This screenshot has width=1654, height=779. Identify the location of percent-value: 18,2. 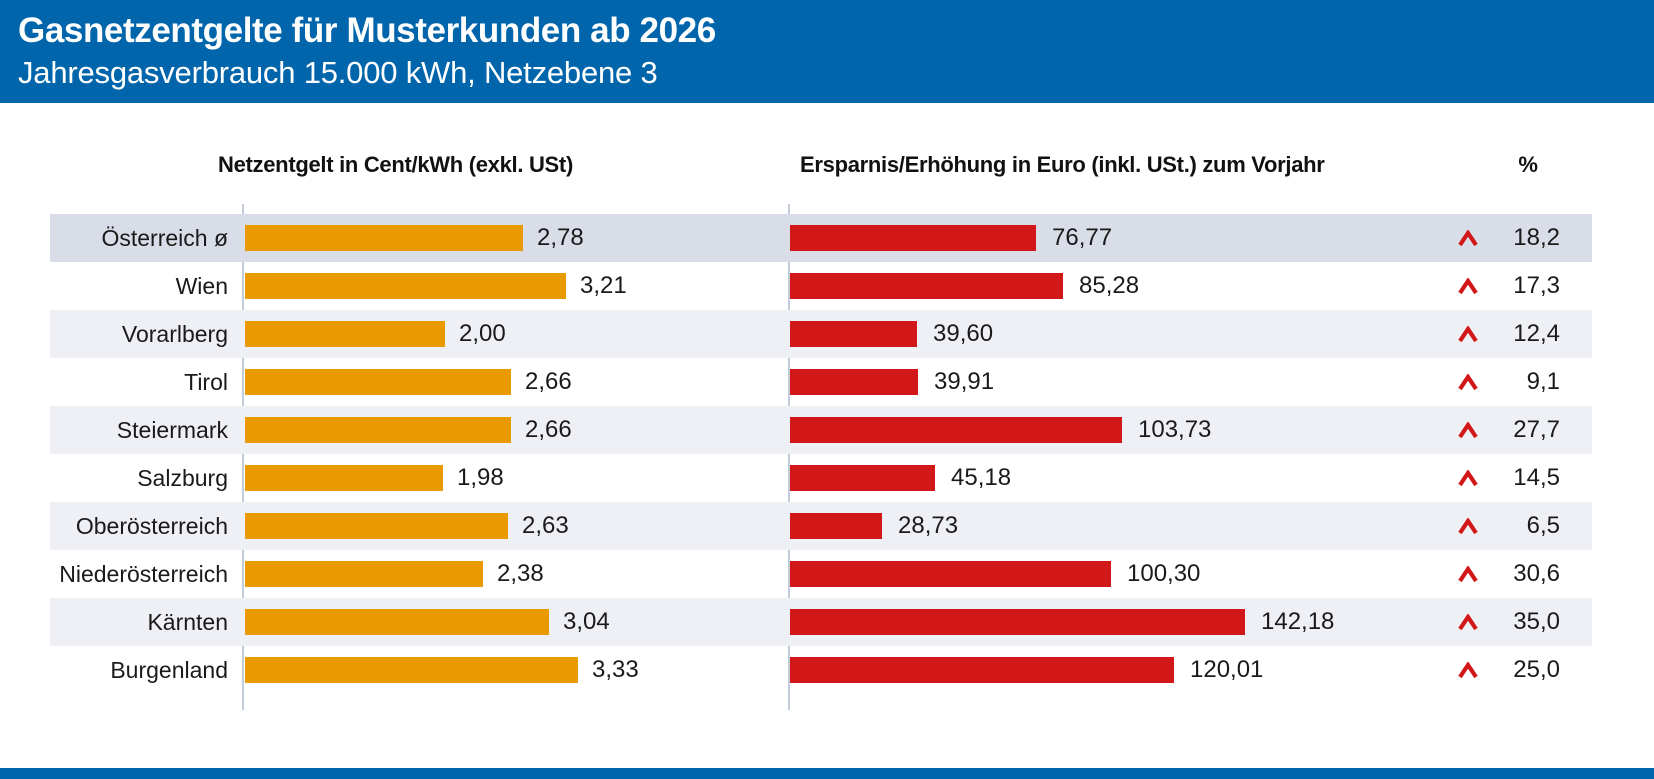
(1536, 237).